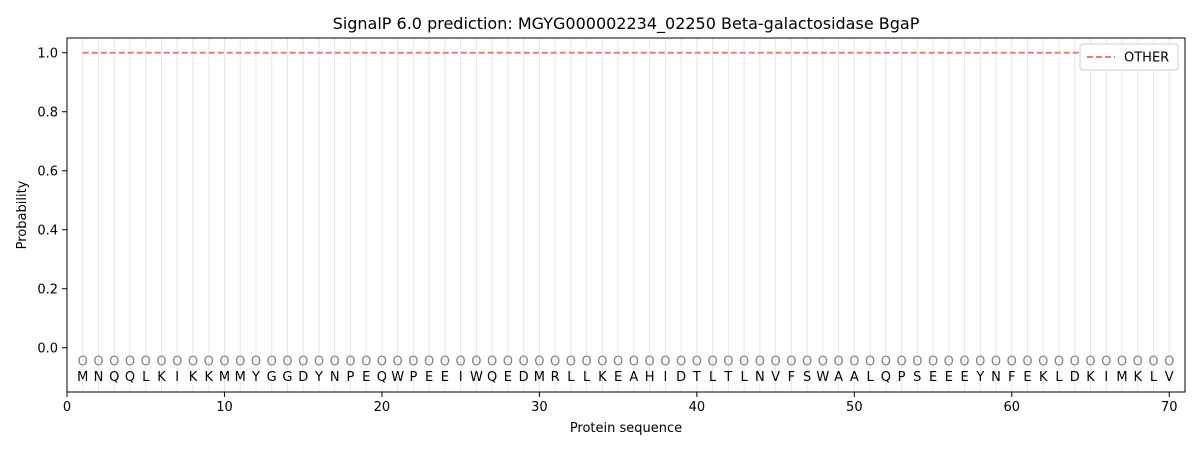 This screenshot has height=450, width=1200. I want to click on residue-letter: H, so click(650, 377).